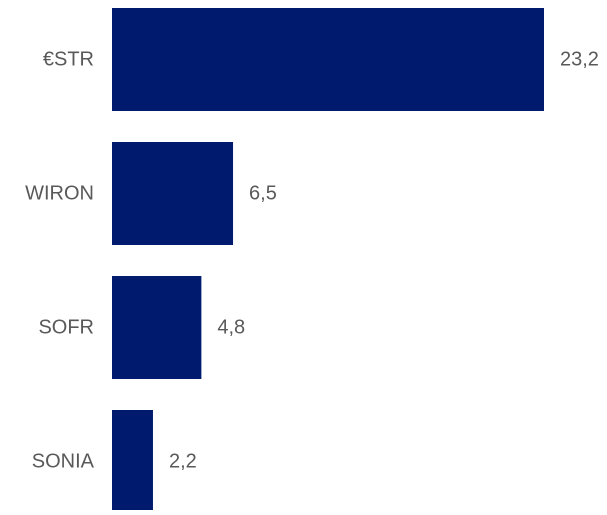 The image size is (607, 515). I want to click on category-label-3: SONIA, so click(63, 462).